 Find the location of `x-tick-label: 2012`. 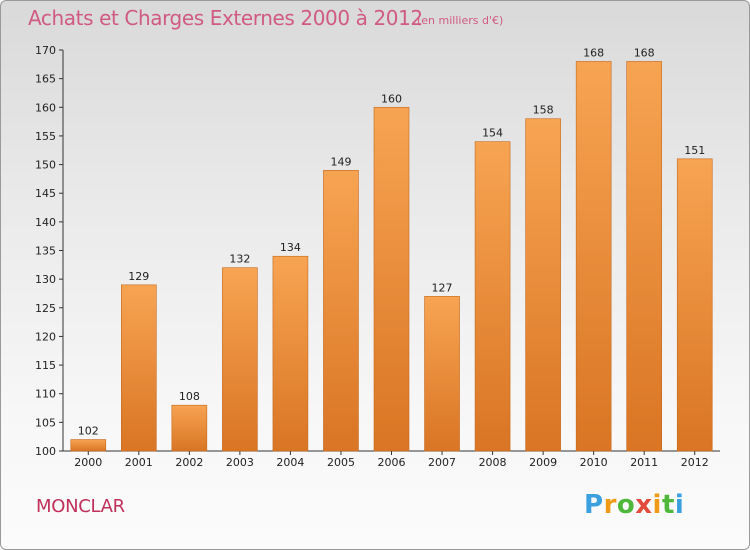

x-tick-label: 2012 is located at coordinates (695, 462).